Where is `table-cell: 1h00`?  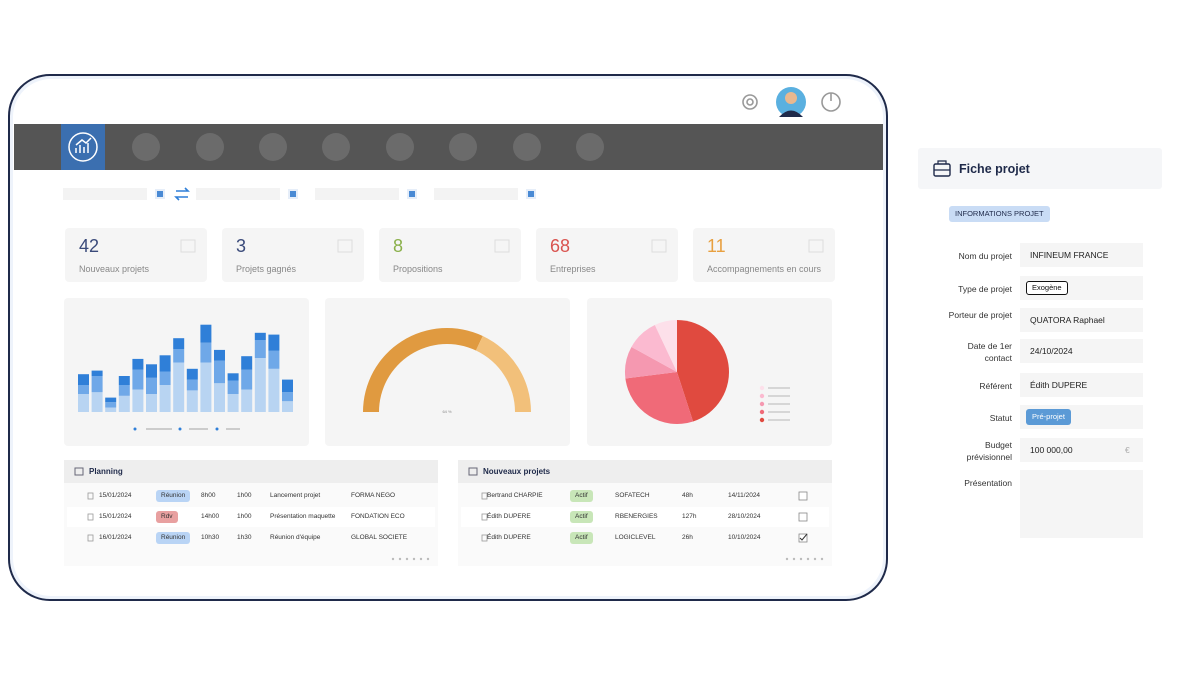 table-cell: 1h00 is located at coordinates (244, 516).